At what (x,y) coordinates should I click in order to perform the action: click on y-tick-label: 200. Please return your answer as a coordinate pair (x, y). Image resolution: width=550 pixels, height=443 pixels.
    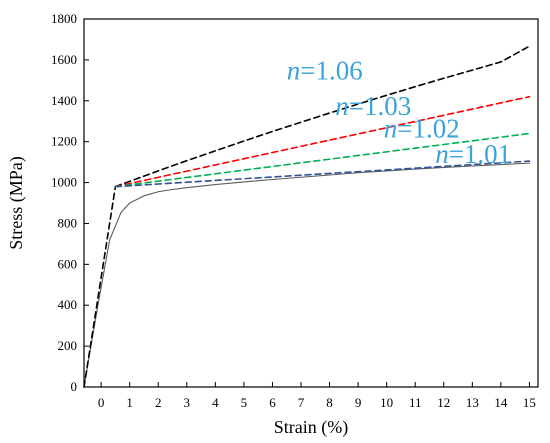
    Looking at the image, I should click on (68, 345).